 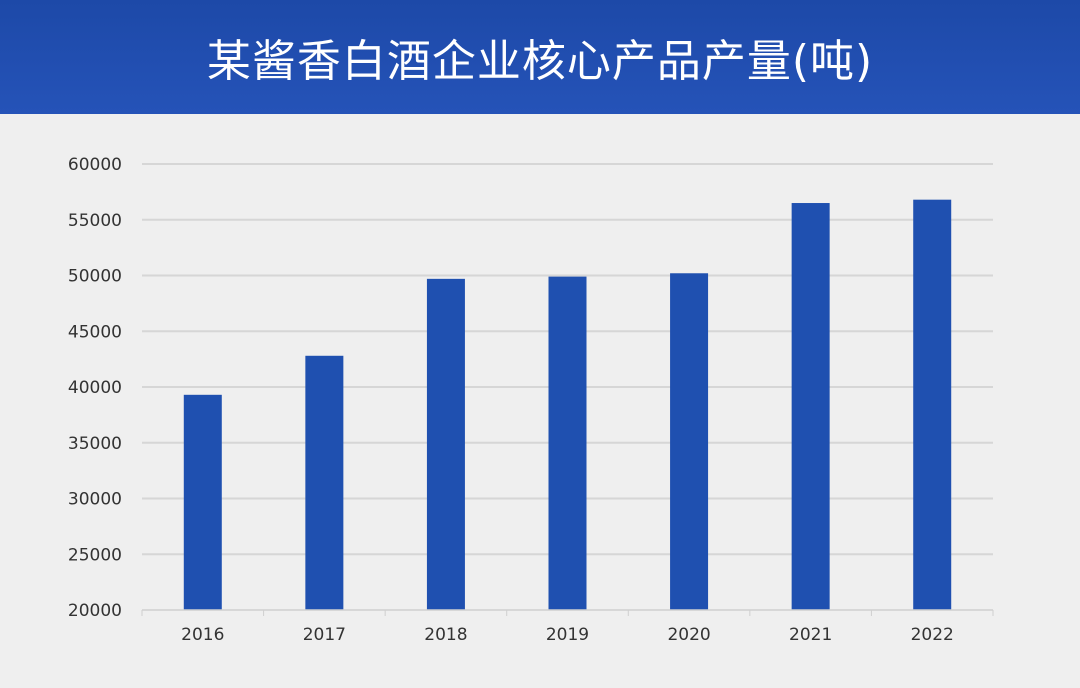 What do you see at coordinates (688, 635) in the screenshot?
I see `x-tick-label: 2020` at bounding box center [688, 635].